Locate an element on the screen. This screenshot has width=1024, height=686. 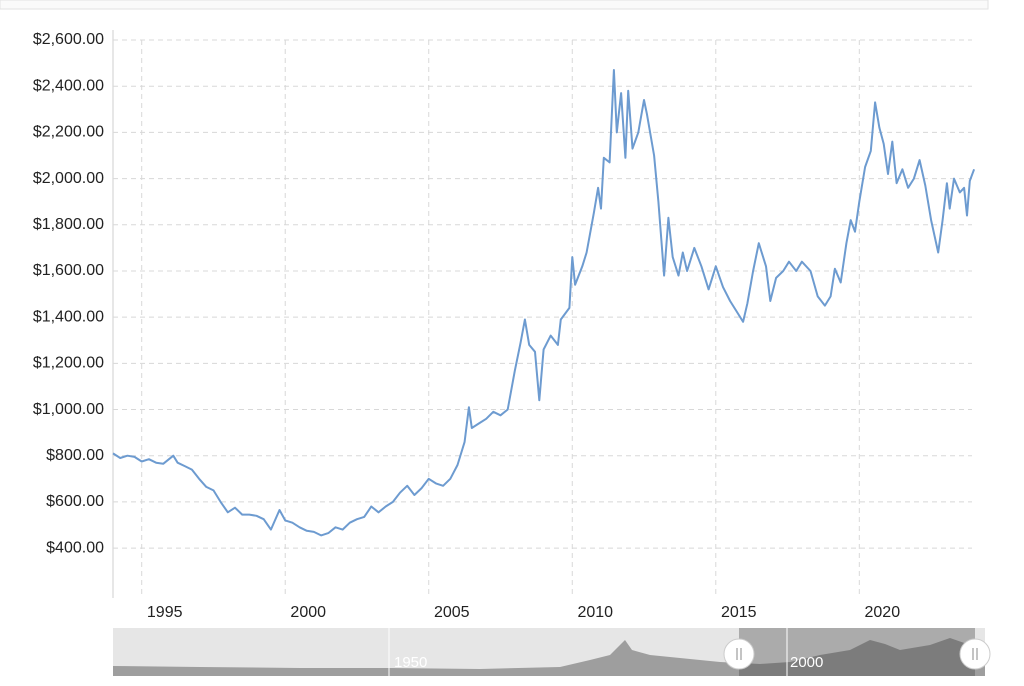
y-tick-label: $2,200.00 is located at coordinates (68, 132).